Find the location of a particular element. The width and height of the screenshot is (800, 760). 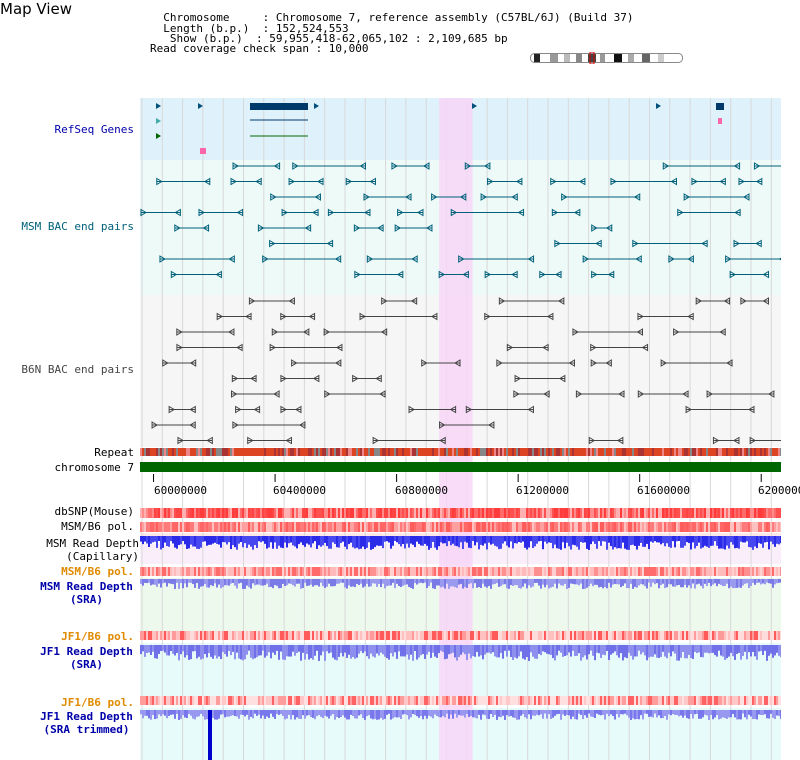

chromosome-ideogram is located at coordinates (607, 58).